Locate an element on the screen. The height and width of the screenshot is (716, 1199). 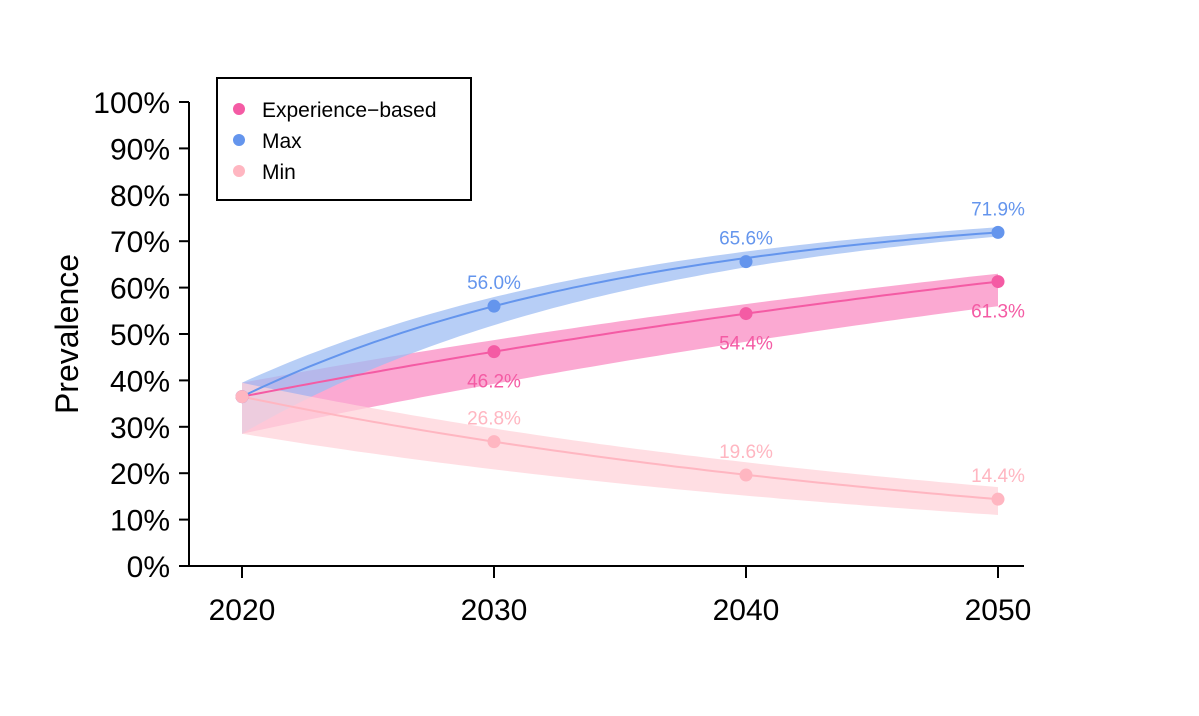
y-tick-label-10: 100% is located at coordinates (131, 103).